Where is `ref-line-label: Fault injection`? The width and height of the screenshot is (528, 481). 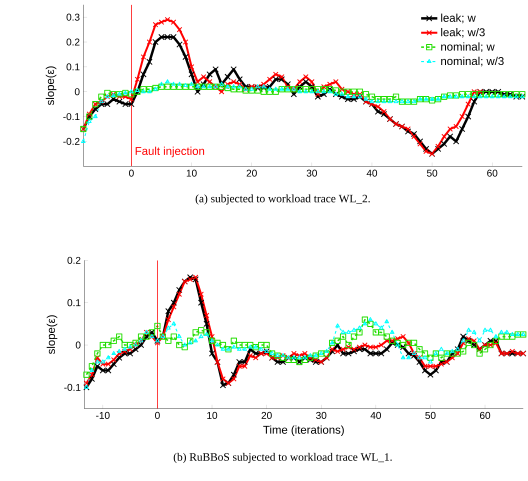
ref-line-label: Fault injection is located at coordinates (170, 152).